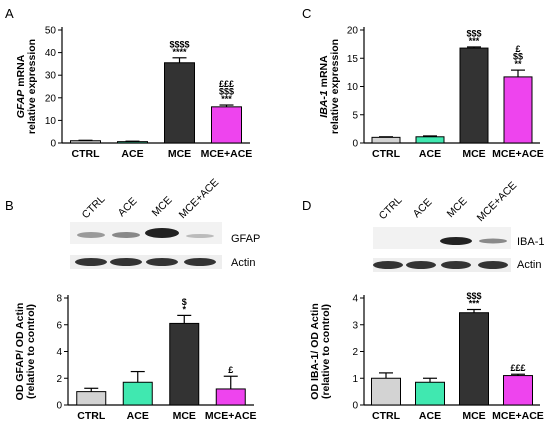  I want to click on western-blot-b: CTRL ACE MCE MCE+ACE GFAP Actin, so click(165, 223).